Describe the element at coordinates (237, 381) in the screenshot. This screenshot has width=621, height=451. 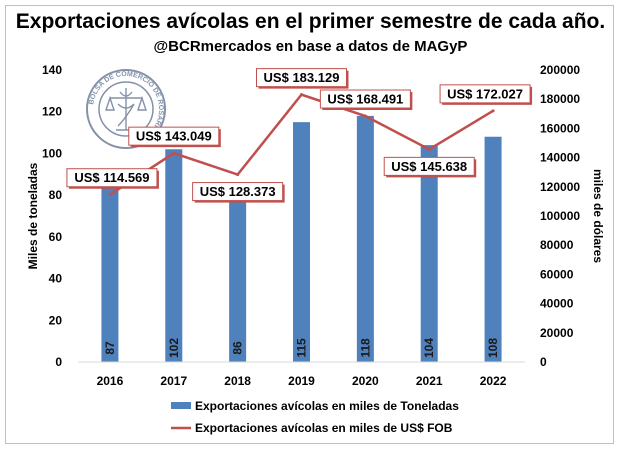
I see `x-tick-label: 2018` at that location.